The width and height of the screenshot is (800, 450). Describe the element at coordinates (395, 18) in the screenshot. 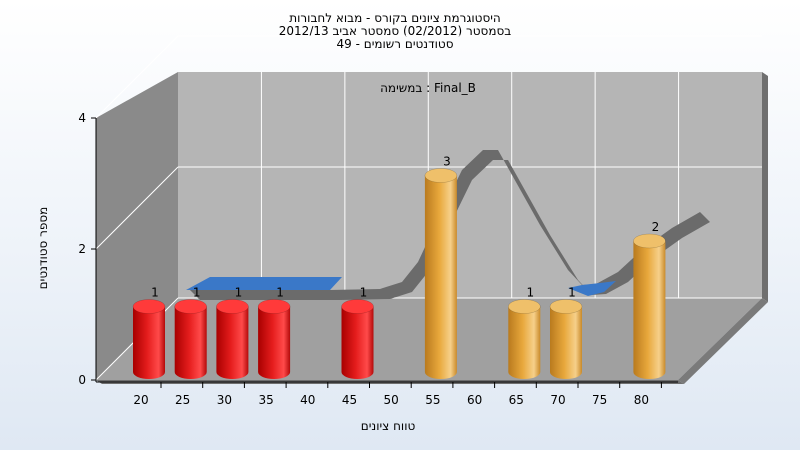

I see `chart-title-line-1: היסטוגרמת ציונים בקורס - מבוא לחבורות` at that location.